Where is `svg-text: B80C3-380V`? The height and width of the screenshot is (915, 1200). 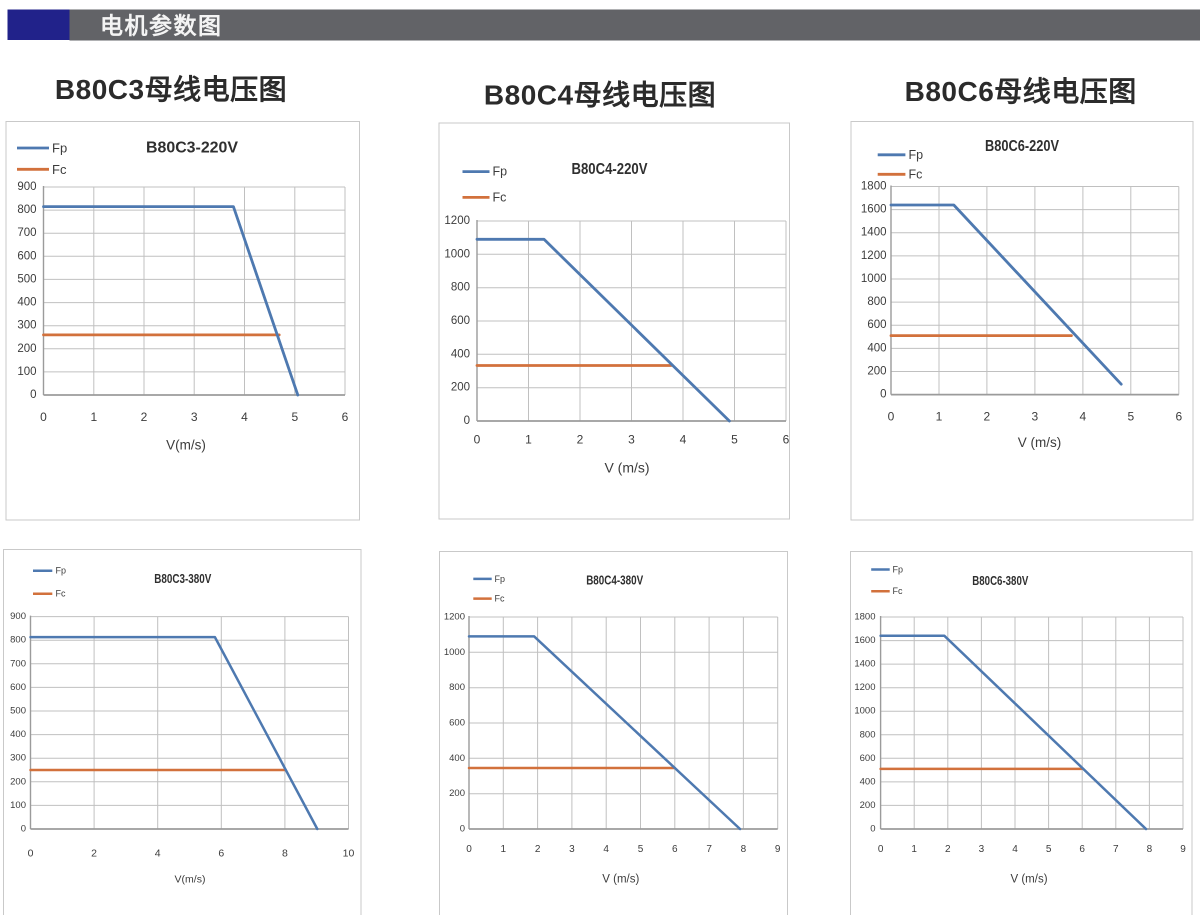 svg-text: B80C3-380V is located at coordinates (183, 579).